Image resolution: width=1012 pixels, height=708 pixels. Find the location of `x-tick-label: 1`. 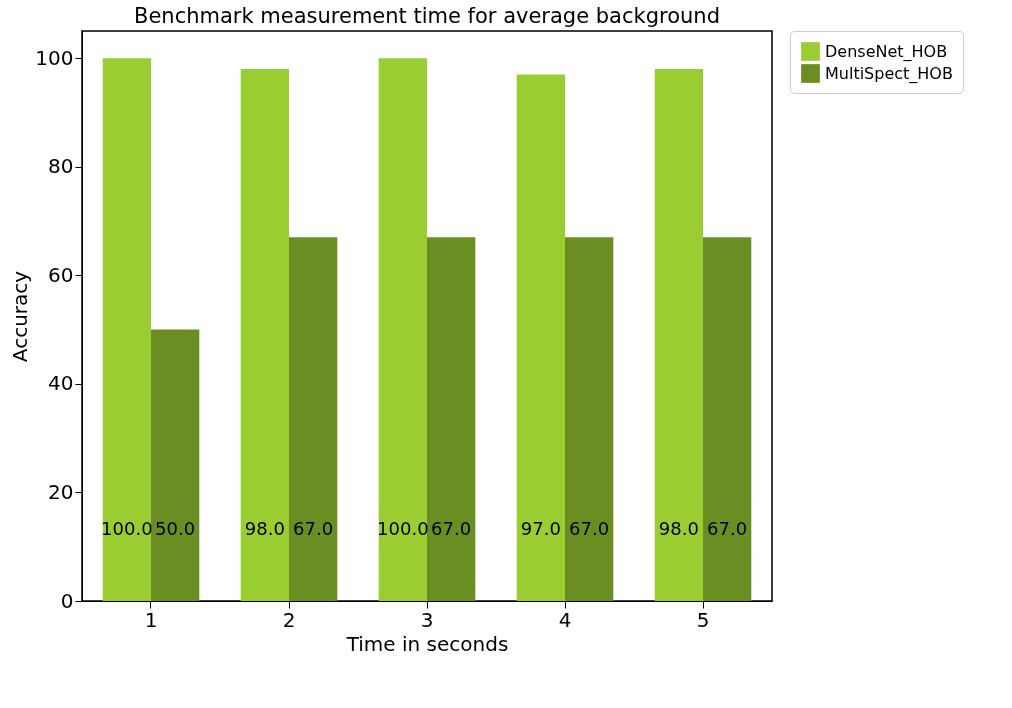

x-tick-label: 1 is located at coordinates (151, 619).